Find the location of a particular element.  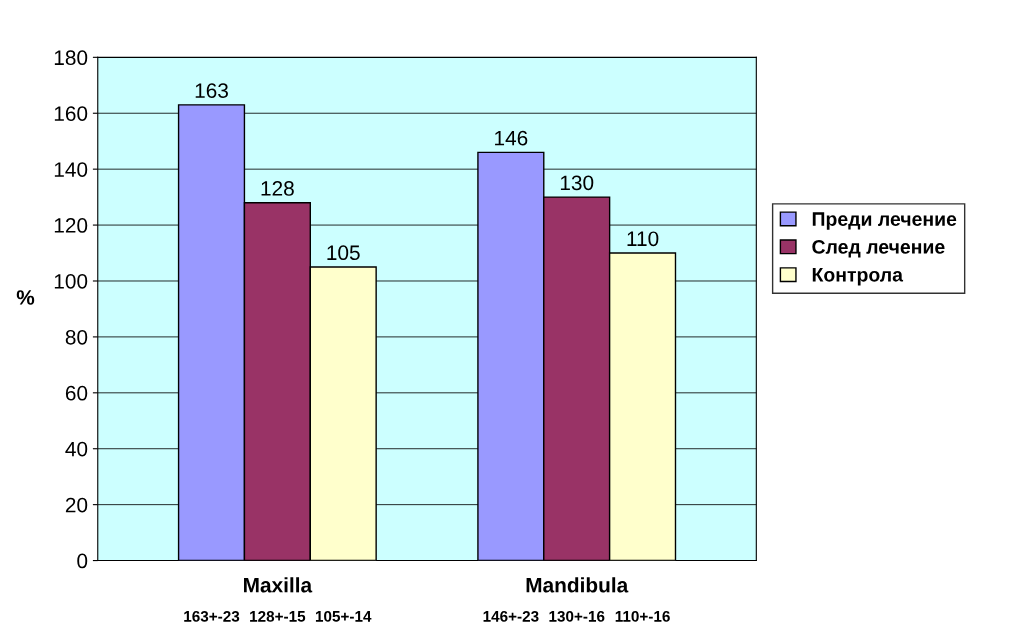

legend-label: Преди лечение is located at coordinates (884, 221).